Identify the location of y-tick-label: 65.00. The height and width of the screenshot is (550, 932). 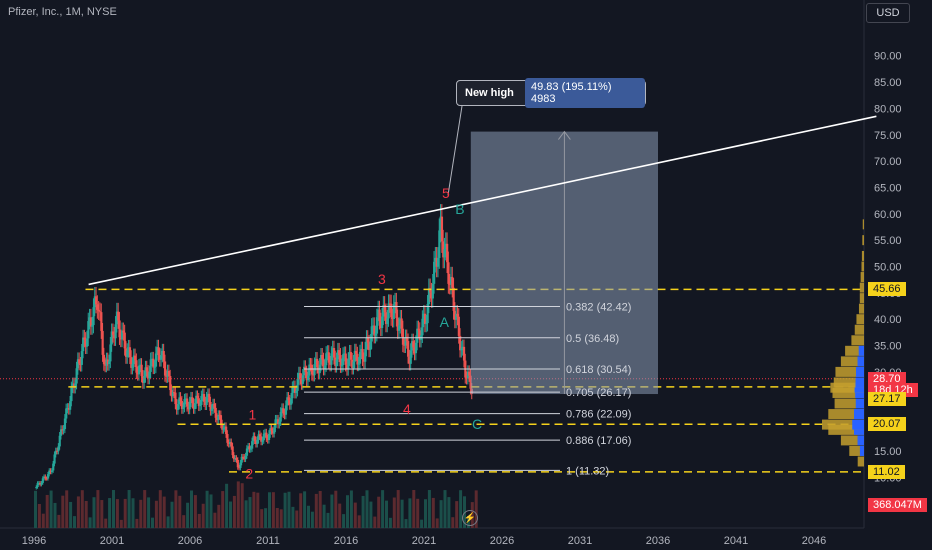
(888, 188).